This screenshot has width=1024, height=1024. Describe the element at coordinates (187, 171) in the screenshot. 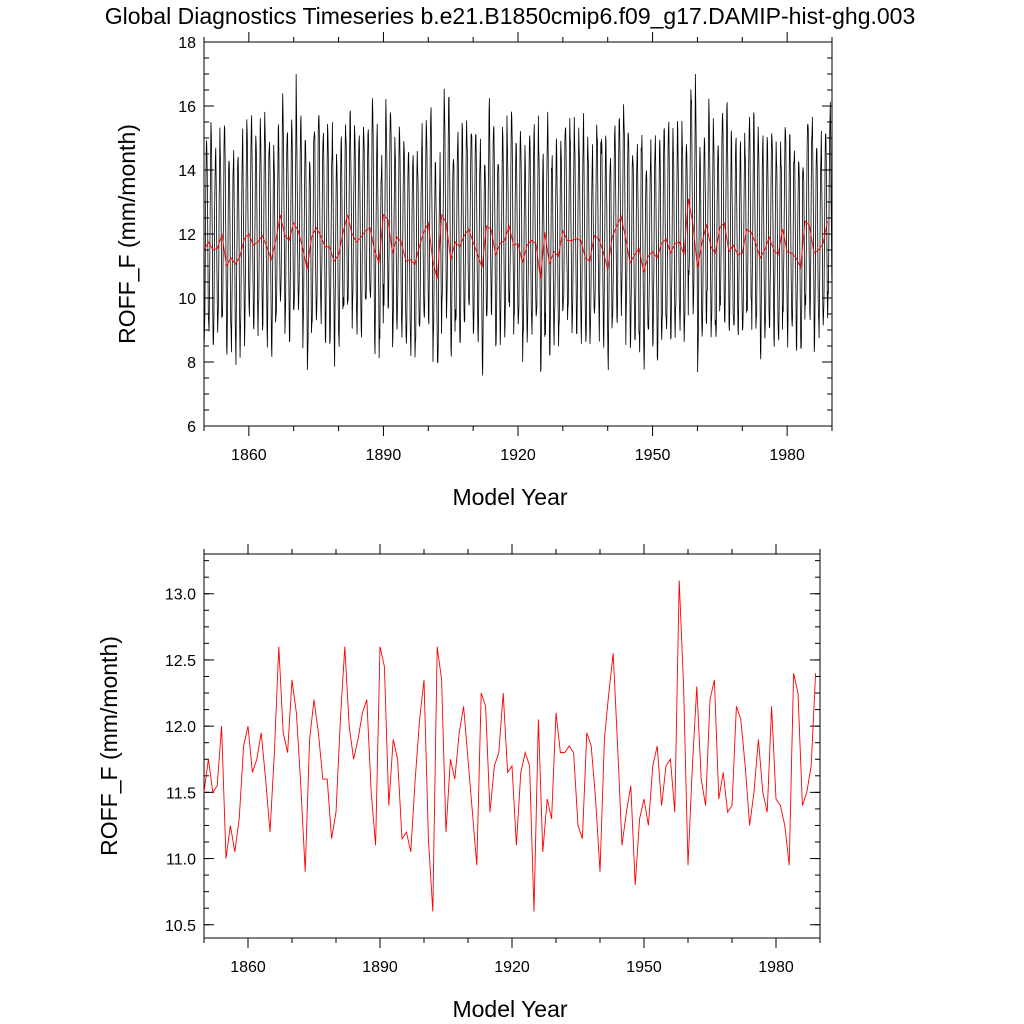

I see `y-tick-label: 14` at that location.